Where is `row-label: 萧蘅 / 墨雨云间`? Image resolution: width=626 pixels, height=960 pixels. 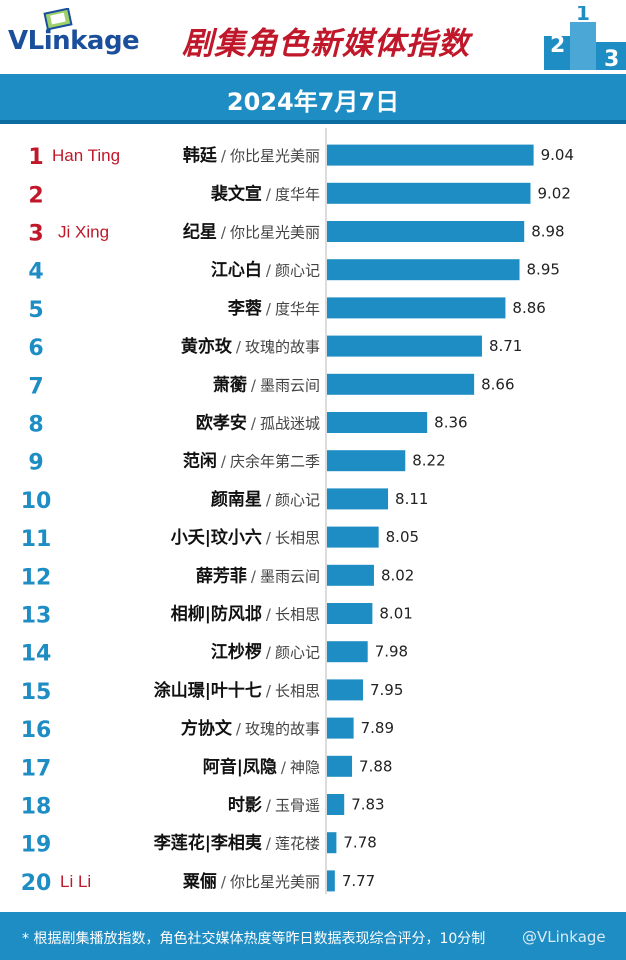 row-label: 萧蘅 / 墨雨云间 is located at coordinates (266, 385).